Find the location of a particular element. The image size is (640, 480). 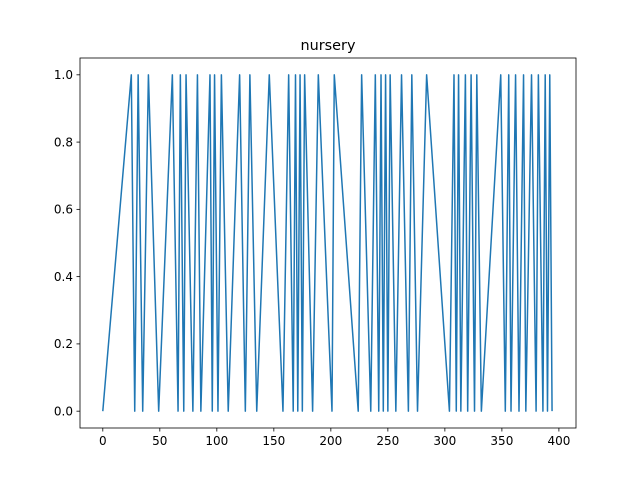

x-tick-label: 0 is located at coordinates (103, 441).